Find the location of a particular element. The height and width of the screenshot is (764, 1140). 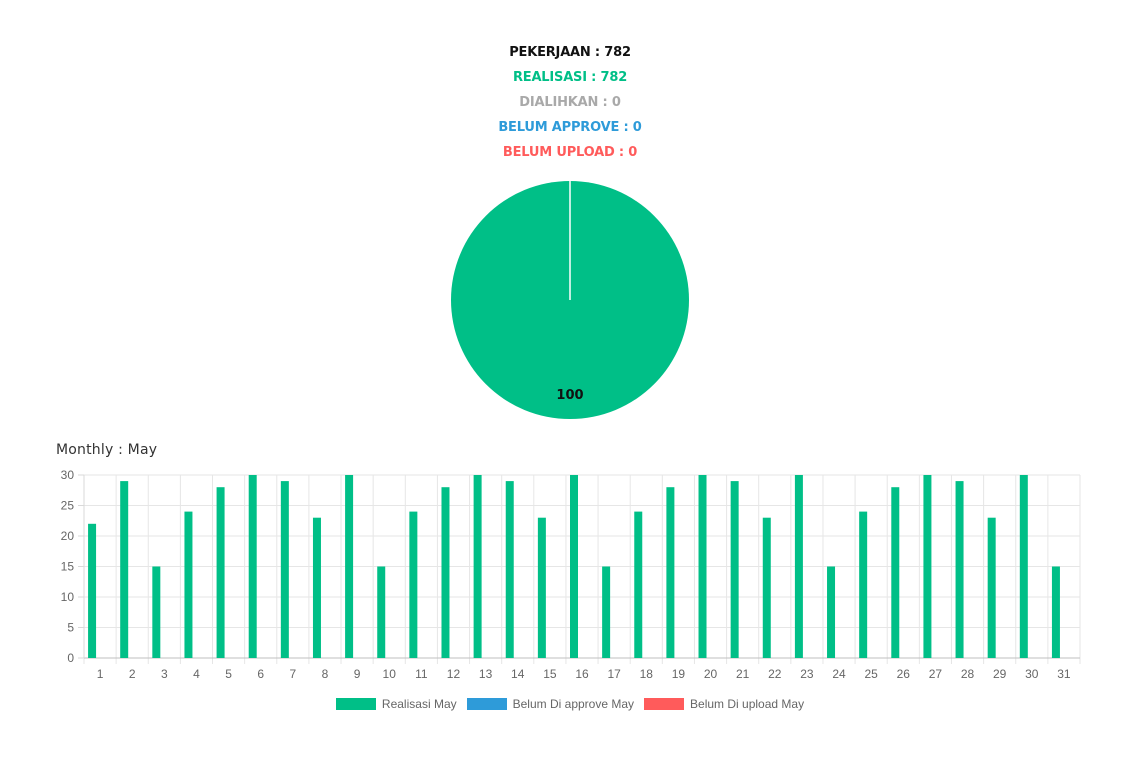

x-tick-label: 11 is located at coordinates (421, 674).